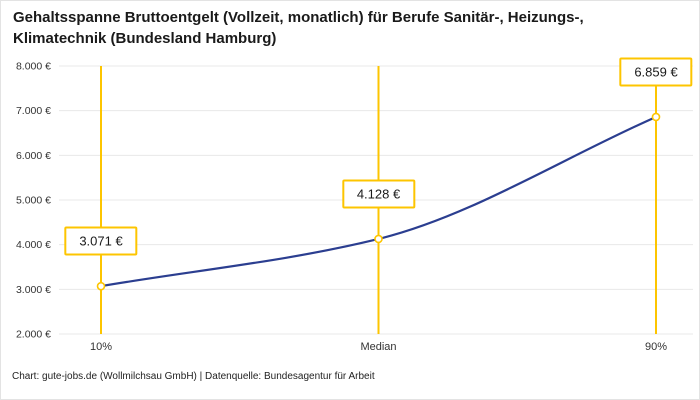 The width and height of the screenshot is (700, 400). Describe the element at coordinates (656, 347) in the screenshot. I see `x-axis-tick-label: 90%` at that location.